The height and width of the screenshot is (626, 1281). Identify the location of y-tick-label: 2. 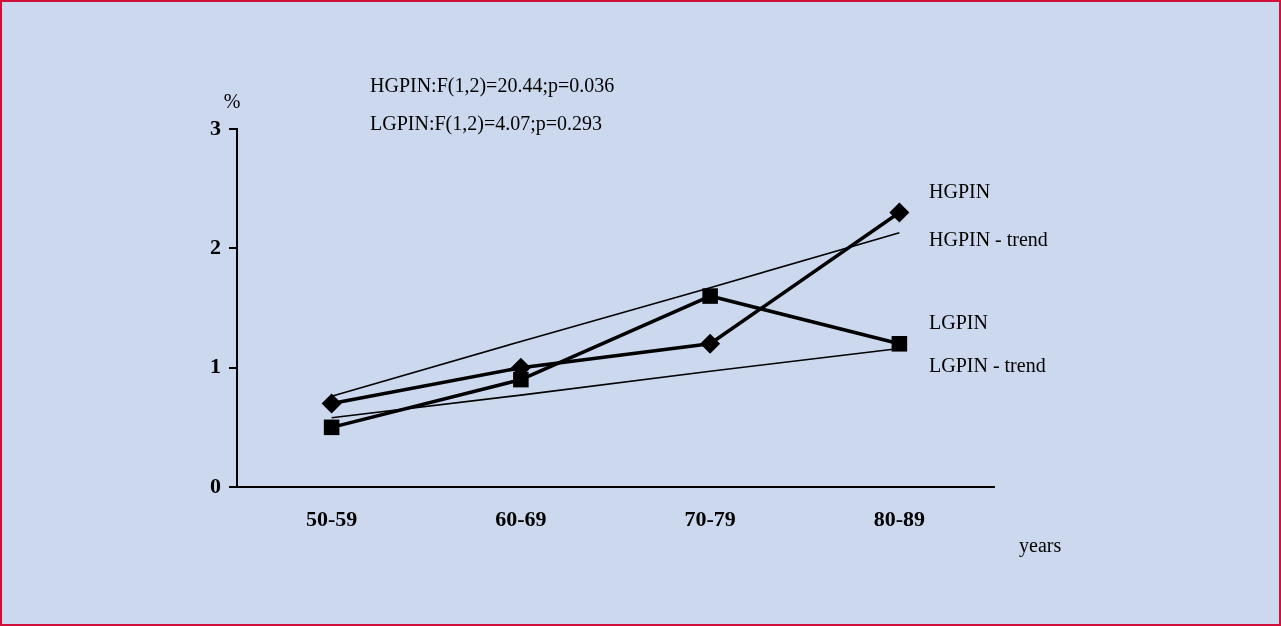
(215, 247).